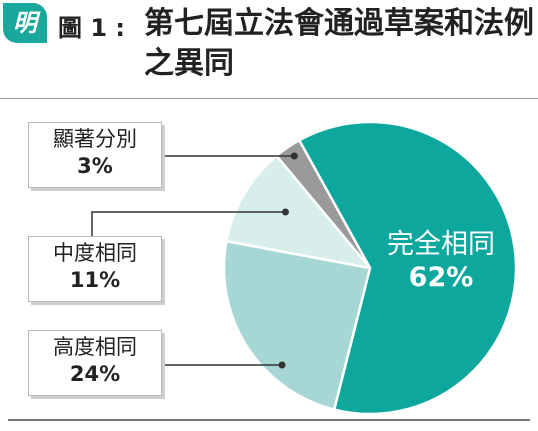  I want to click on callout-significant-difference: 顯著分別 3%, so click(95, 155).